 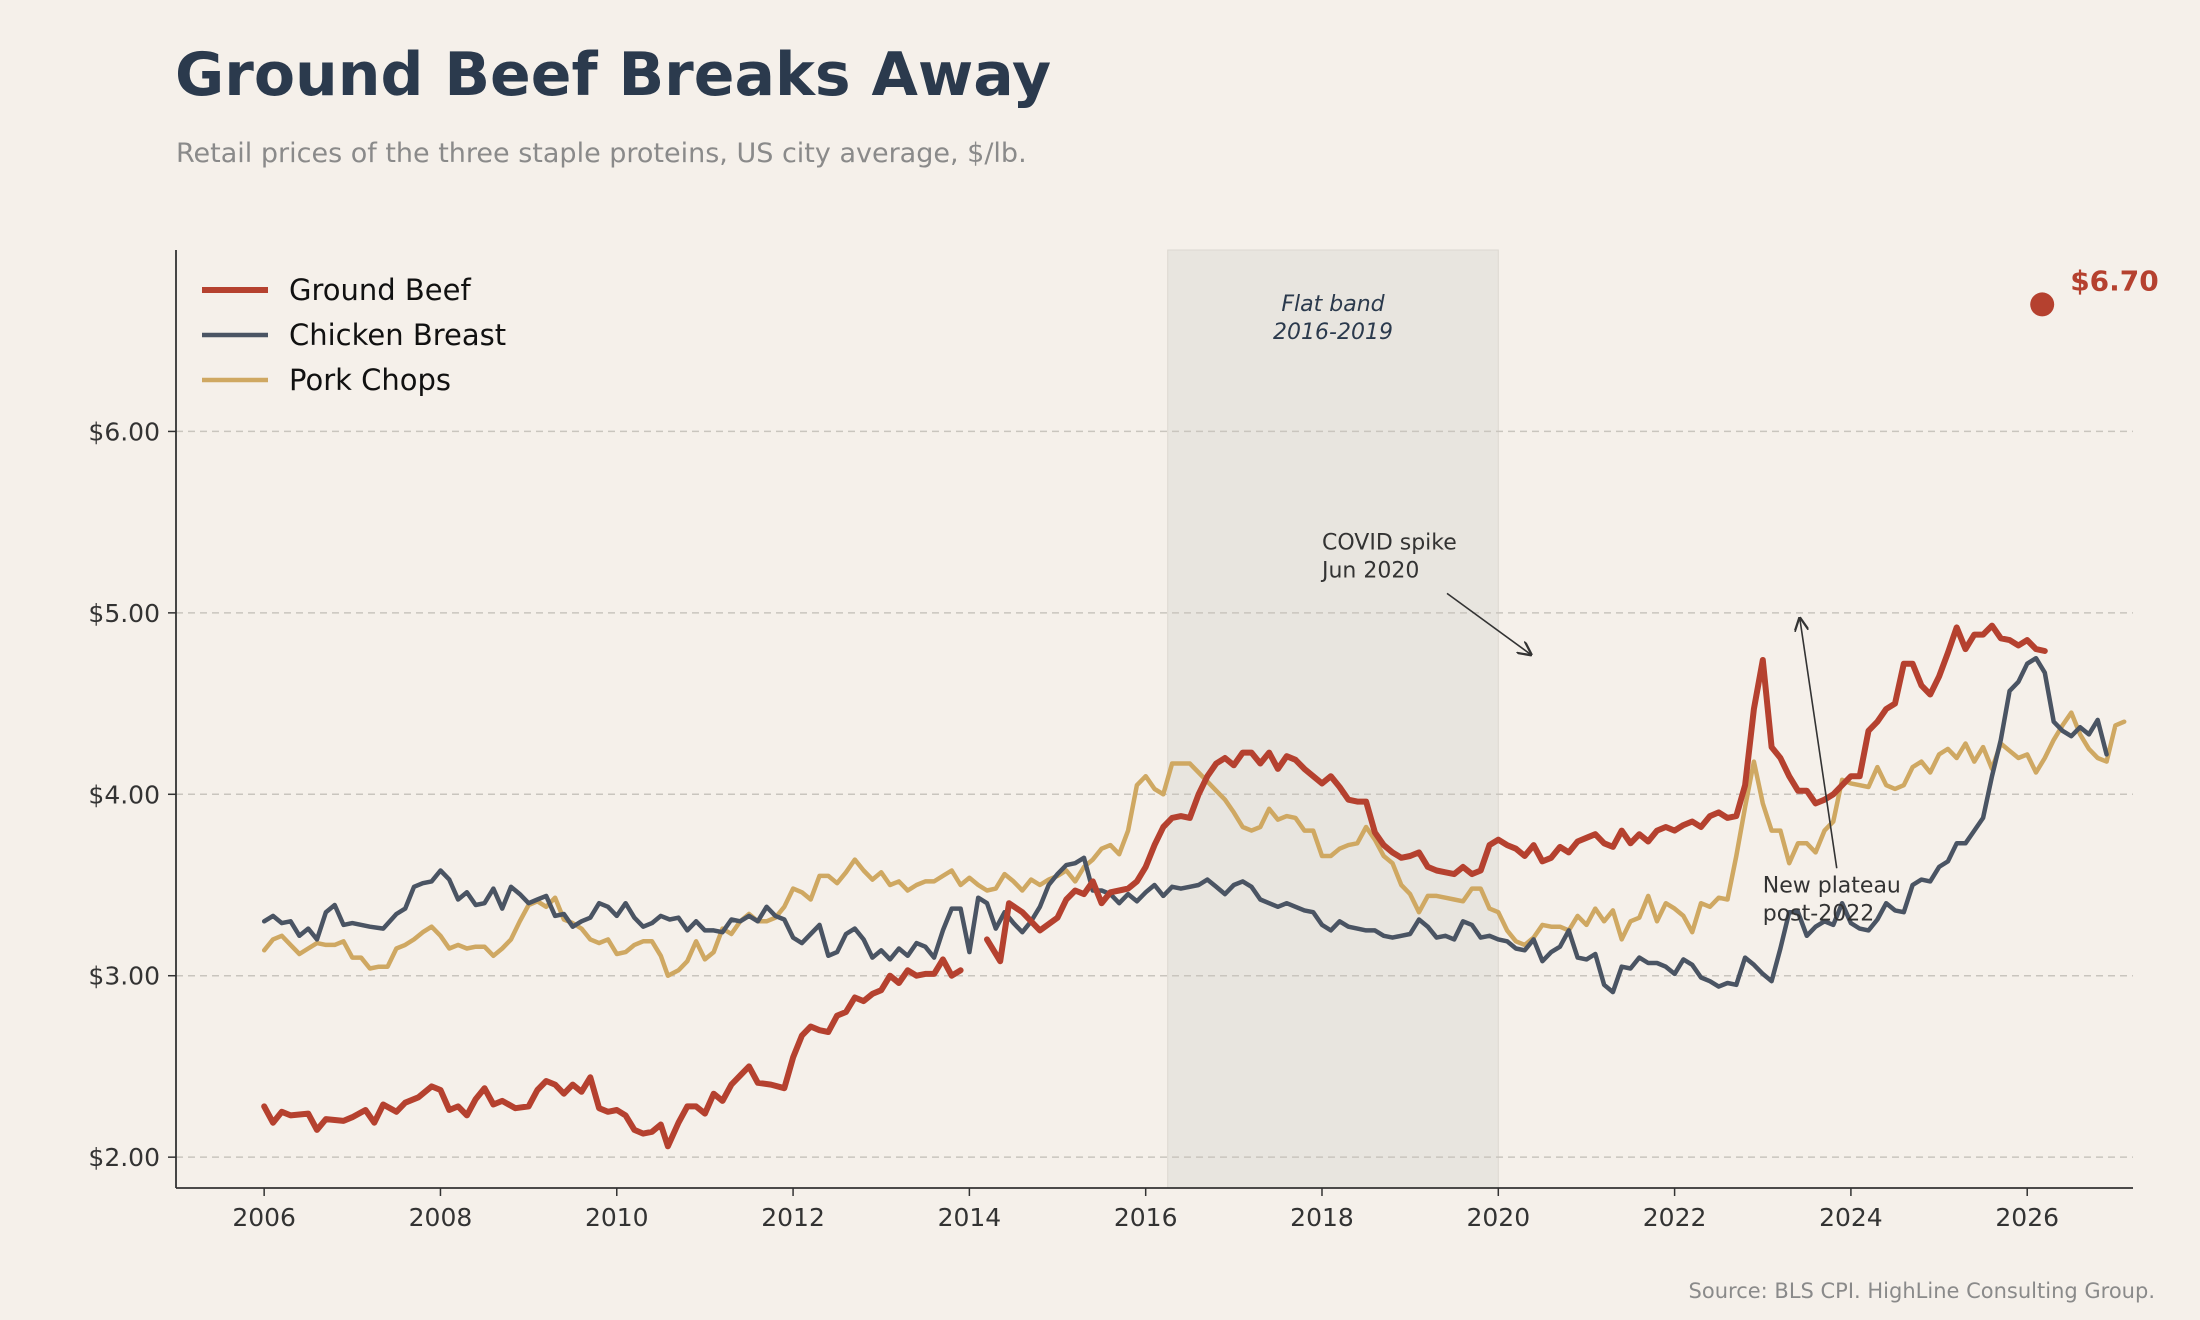 What do you see at coordinates (124, 613) in the screenshot?
I see `y-tick-label: $5.00` at bounding box center [124, 613].